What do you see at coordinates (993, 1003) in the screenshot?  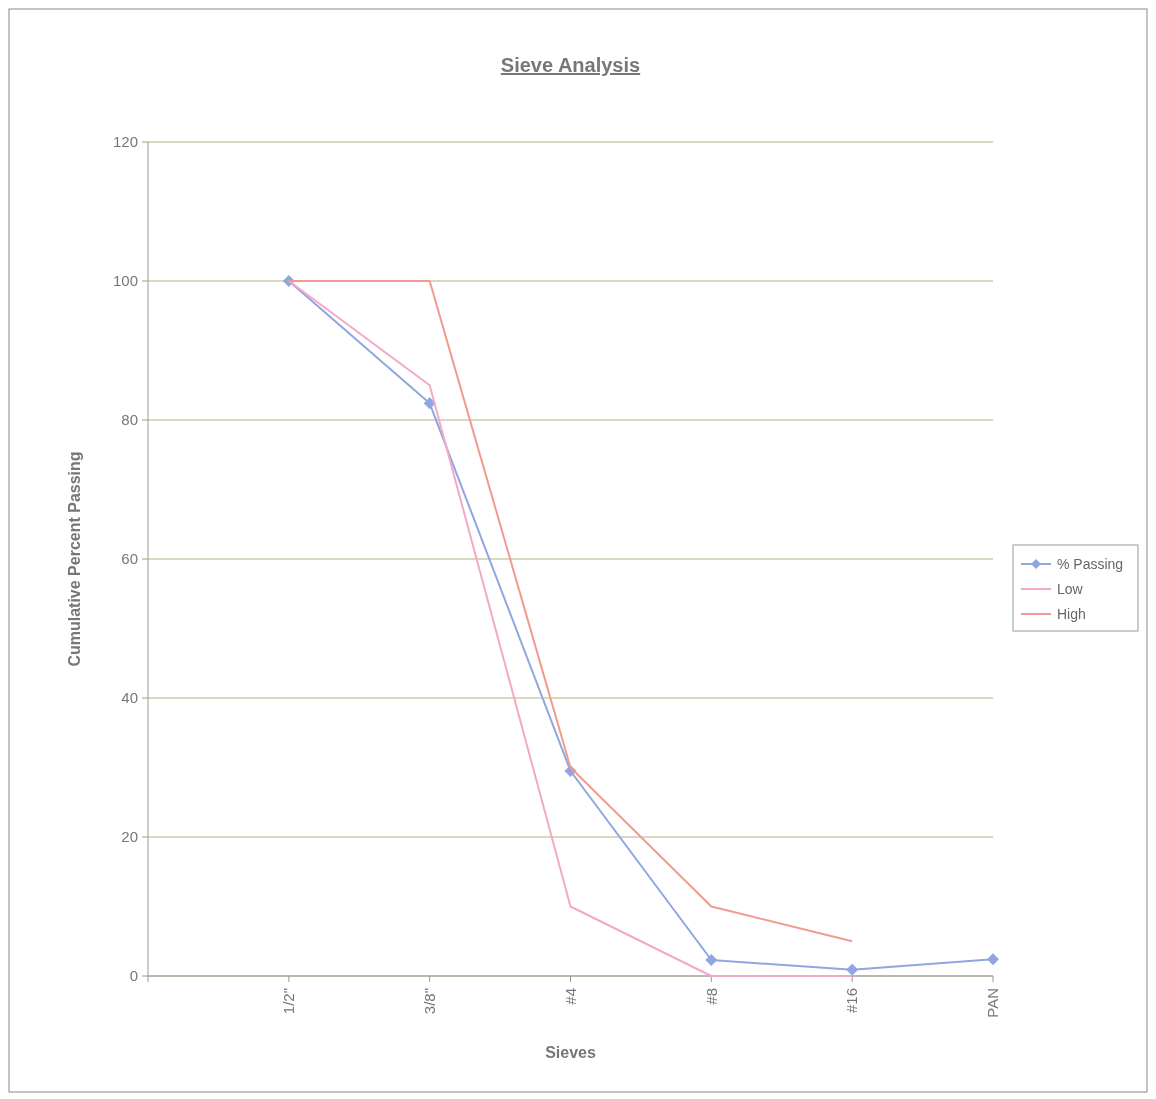 I see `x-tick-label: PAN` at bounding box center [993, 1003].